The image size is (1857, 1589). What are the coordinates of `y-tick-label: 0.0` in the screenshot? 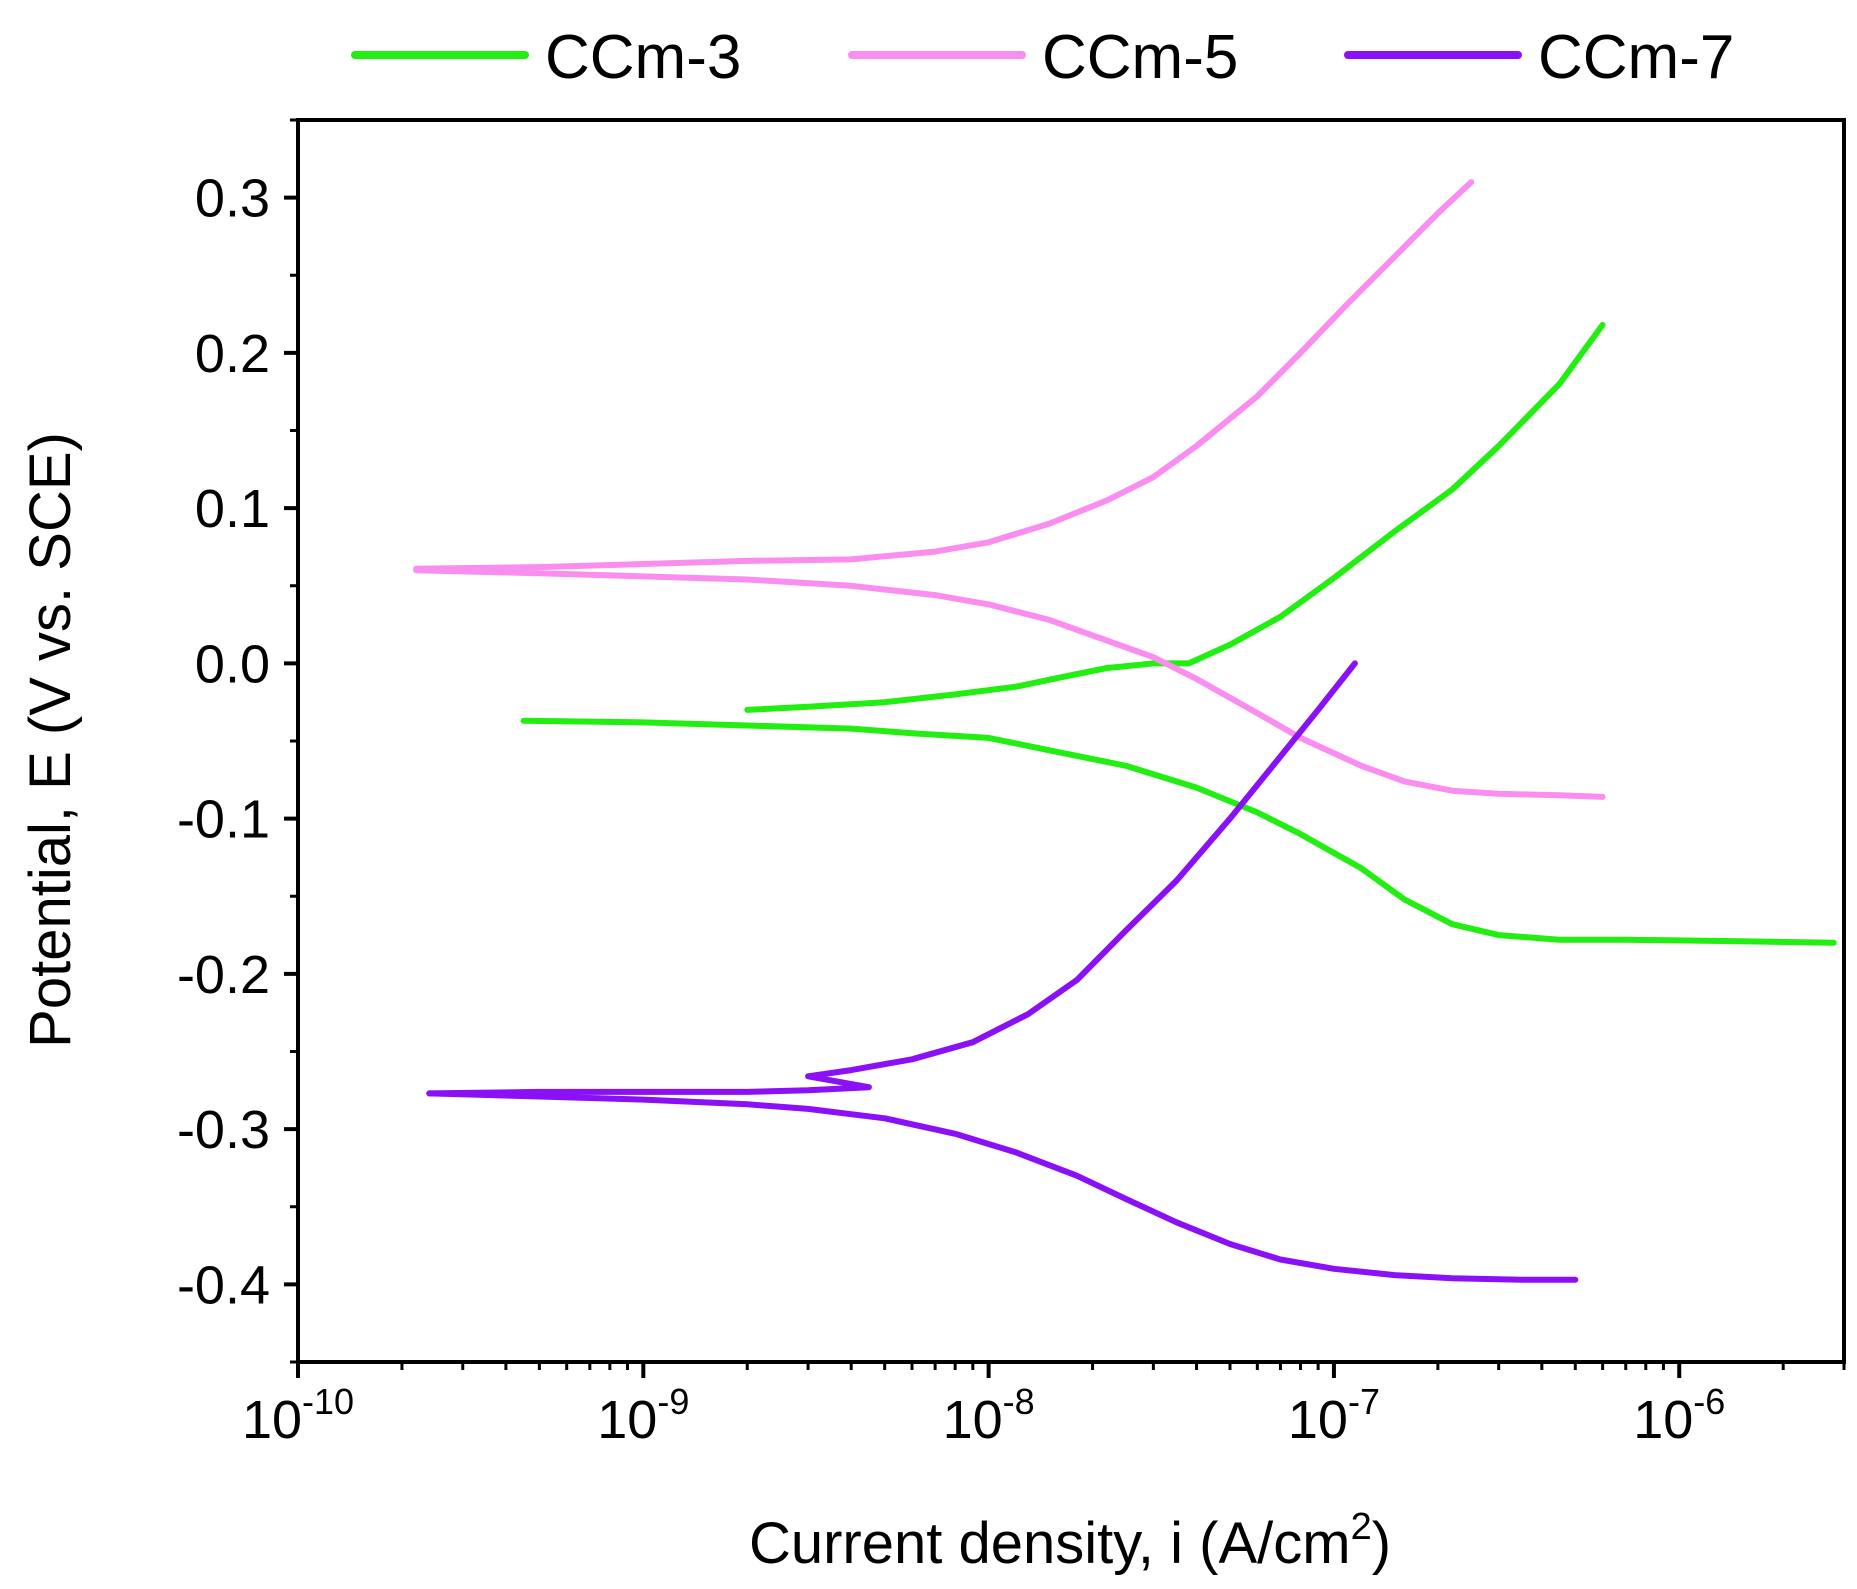 It's located at (232, 664).